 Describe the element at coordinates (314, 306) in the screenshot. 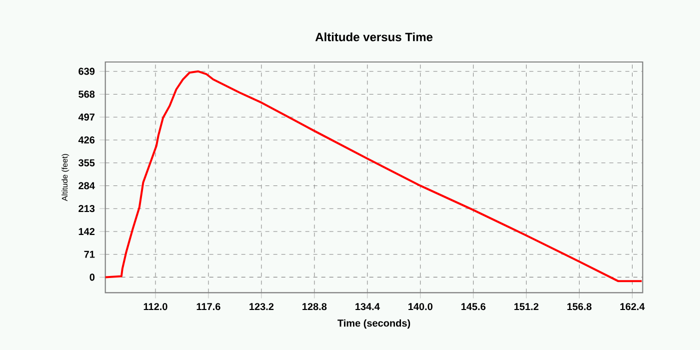

I see `x-tick-label: 128.8` at that location.